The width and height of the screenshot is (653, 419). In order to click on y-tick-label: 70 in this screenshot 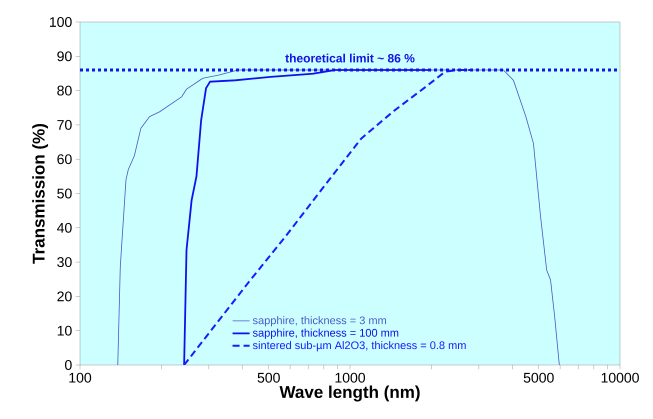, I will do `click(64, 125)`.